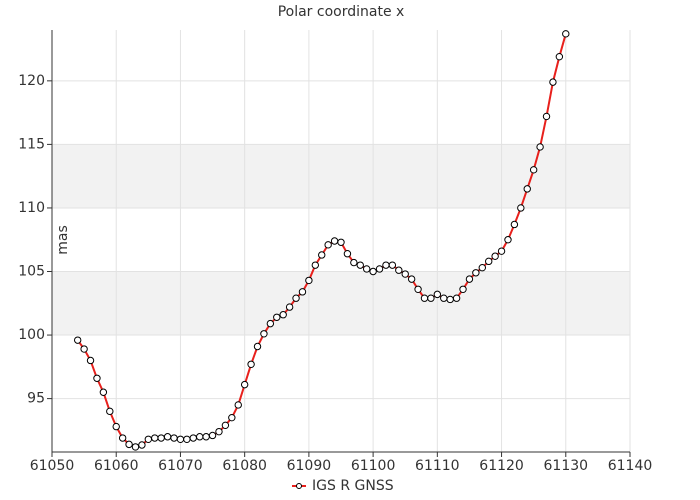 The height and width of the screenshot is (500, 700). I want to click on x-tick-label: 61050, so click(52, 466).